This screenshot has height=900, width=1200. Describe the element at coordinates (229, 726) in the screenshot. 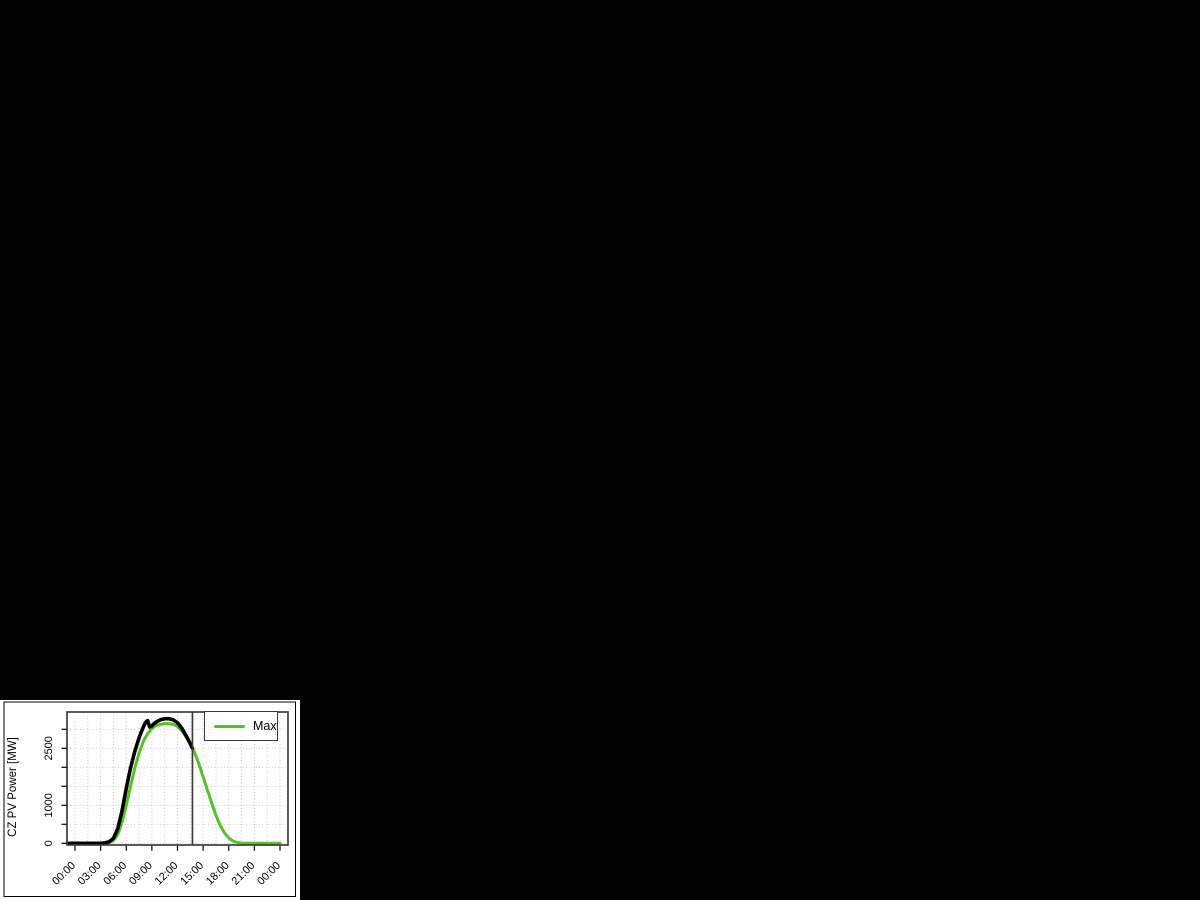

I see `max-series-swatch-icon` at that location.